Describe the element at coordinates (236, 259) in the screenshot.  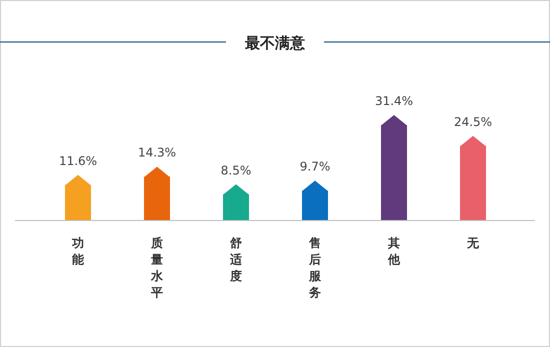
I see `x-tick-label: 舒适度` at that location.